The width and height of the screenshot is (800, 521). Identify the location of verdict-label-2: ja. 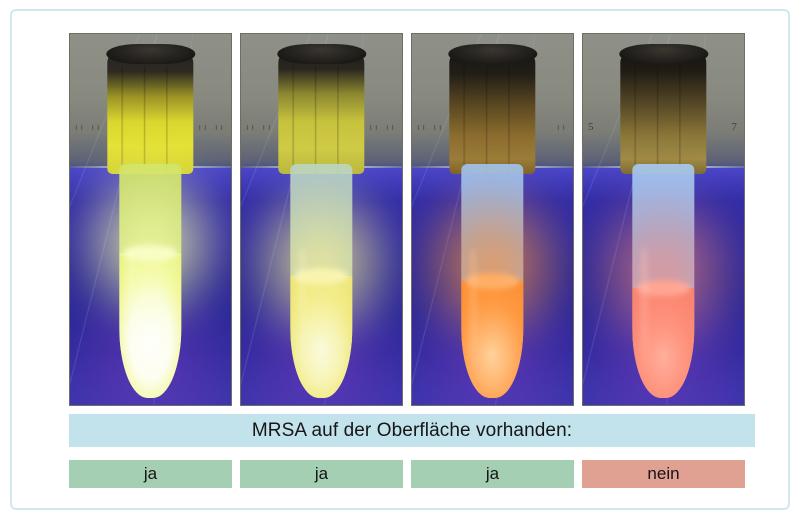
(321, 473).